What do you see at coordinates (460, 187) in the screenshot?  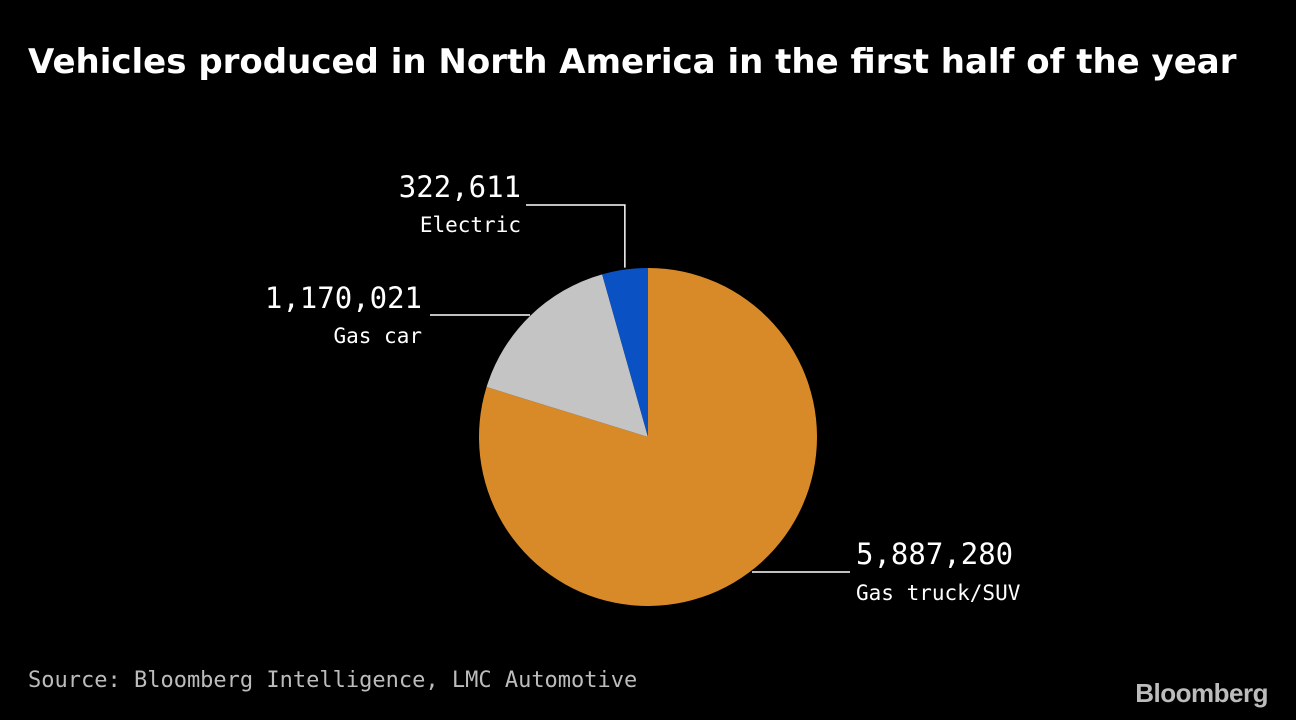 I see `label-value-electric: 322,611` at bounding box center [460, 187].